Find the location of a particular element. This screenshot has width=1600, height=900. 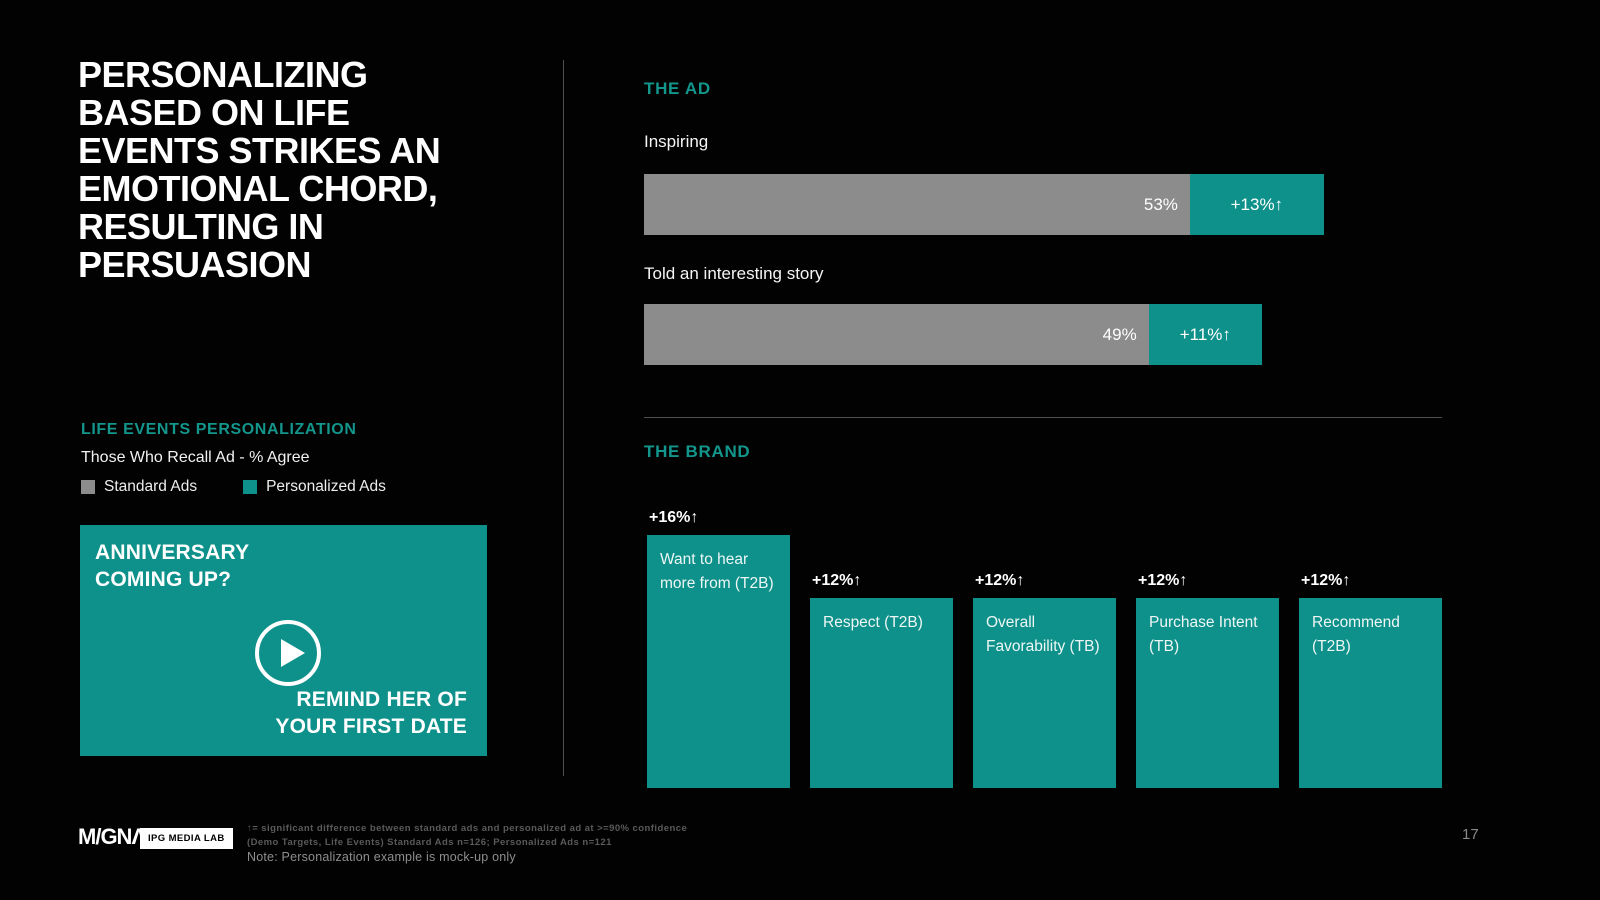

magna-logo: M/GNΛ is located at coordinates (112, 836).